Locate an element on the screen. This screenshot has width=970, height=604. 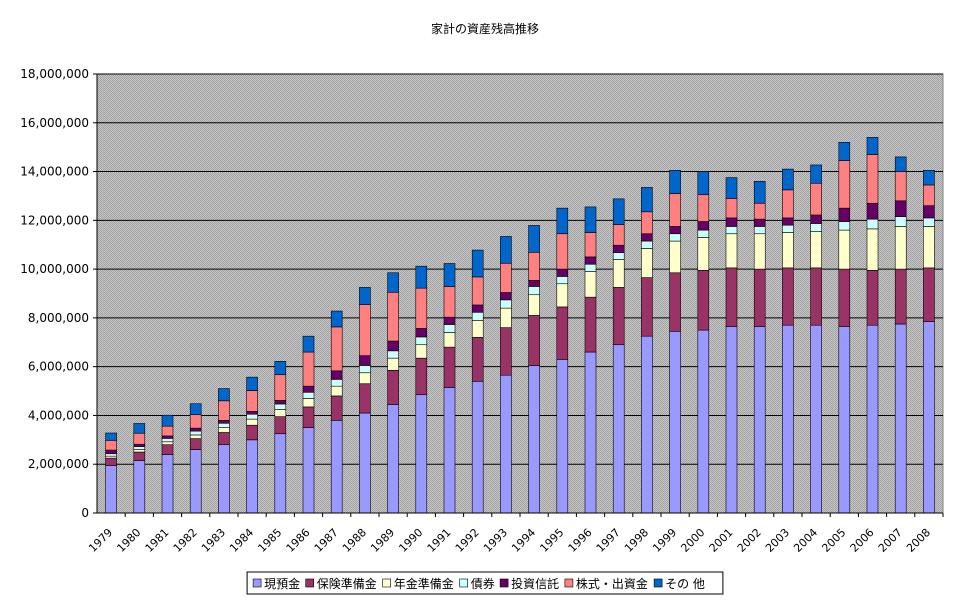
x-tick-label: 1999 is located at coordinates (664, 540).